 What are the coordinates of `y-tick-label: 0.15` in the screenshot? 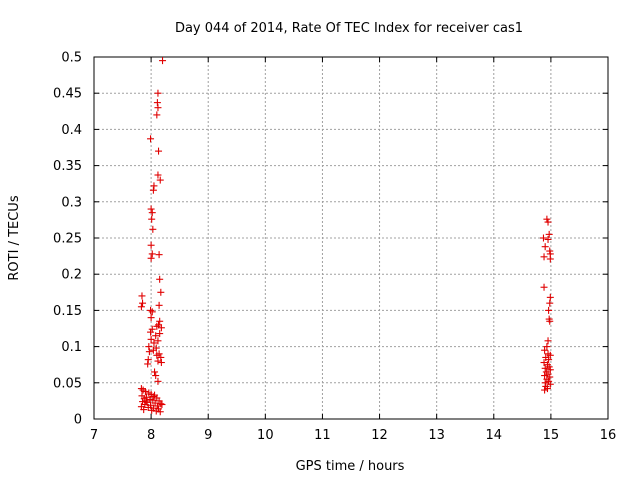 It's located at (67, 311).